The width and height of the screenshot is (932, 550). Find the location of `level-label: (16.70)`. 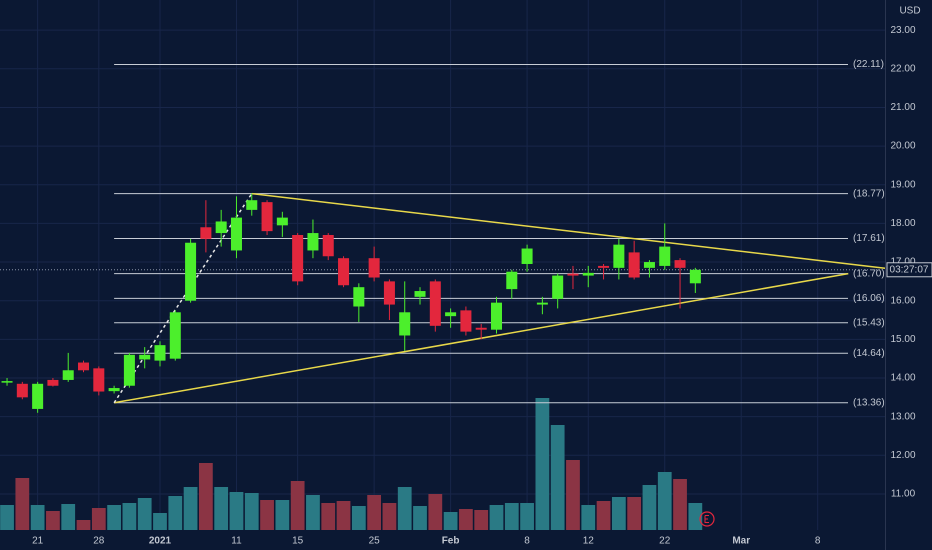

level-label: (16.70) is located at coordinates (869, 273).